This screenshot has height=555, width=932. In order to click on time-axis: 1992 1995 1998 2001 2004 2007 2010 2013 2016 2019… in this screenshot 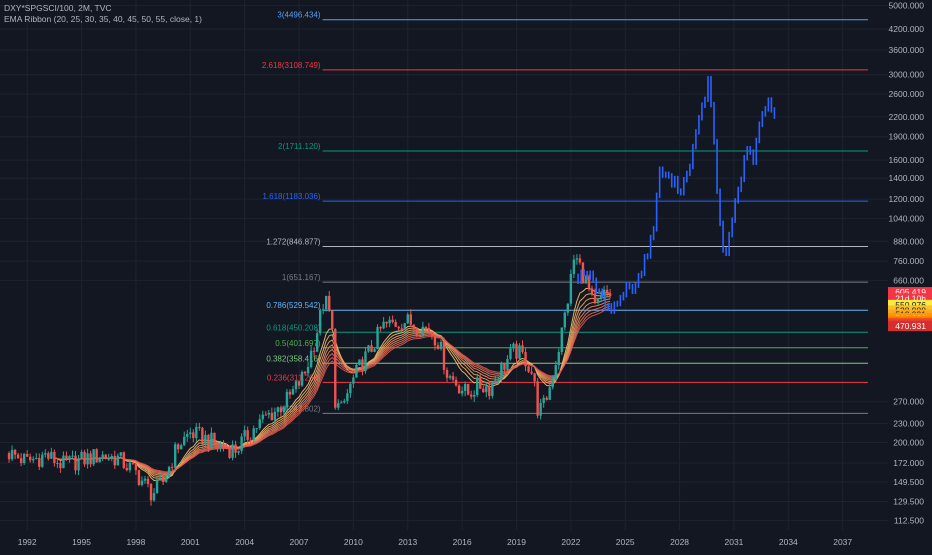, I will do `click(435, 542)`.